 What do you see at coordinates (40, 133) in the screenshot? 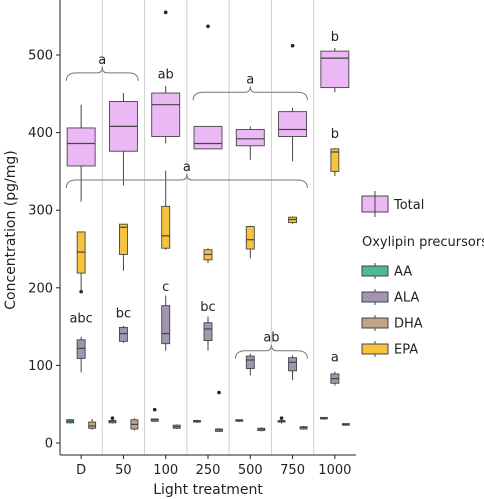
I see `y-tick-label: 400` at bounding box center [40, 133].